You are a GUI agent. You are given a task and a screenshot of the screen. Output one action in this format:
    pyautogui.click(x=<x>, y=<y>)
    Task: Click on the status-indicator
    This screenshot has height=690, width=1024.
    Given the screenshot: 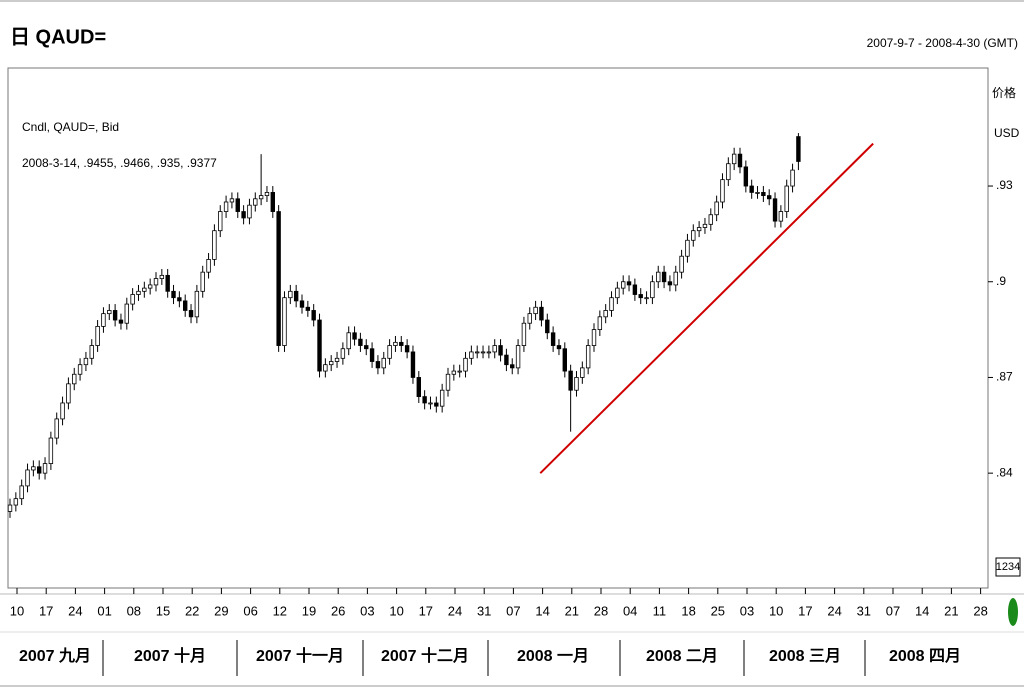 What is the action you would take?
    pyautogui.click(x=1013, y=612)
    